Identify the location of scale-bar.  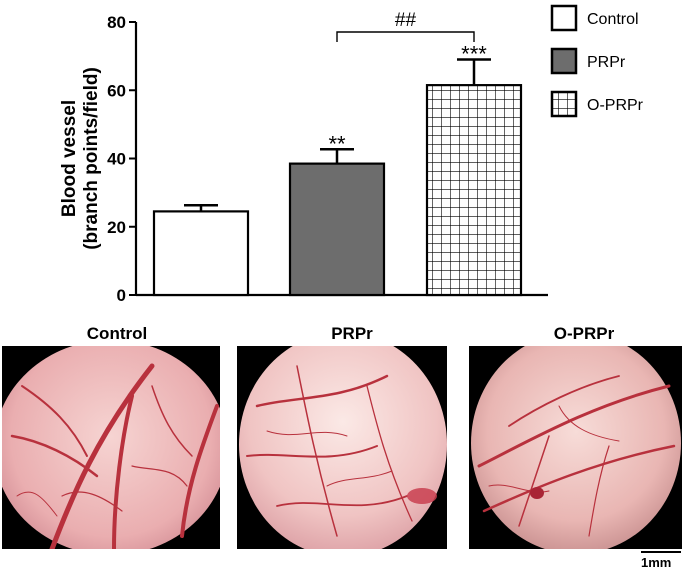
(661, 552).